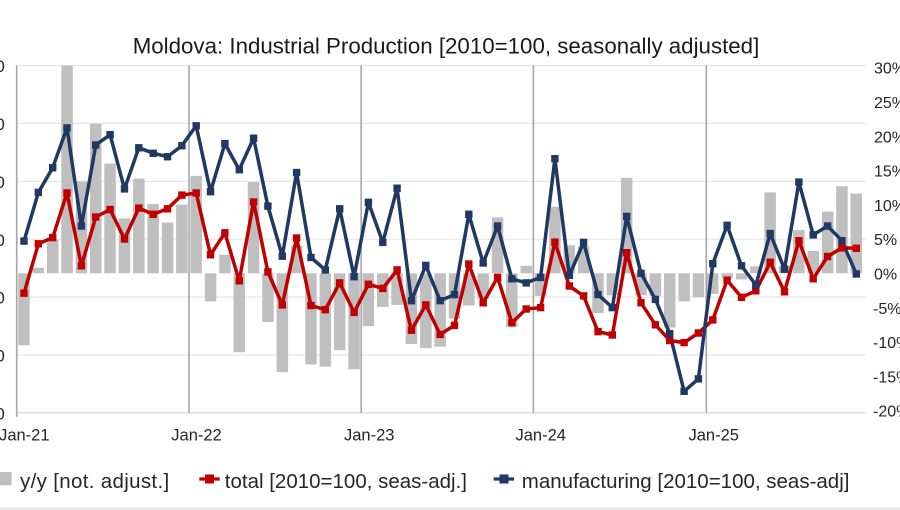 The height and width of the screenshot is (510, 900). What do you see at coordinates (25, 436) in the screenshot?
I see `svg-text: Jan-21` at bounding box center [25, 436].